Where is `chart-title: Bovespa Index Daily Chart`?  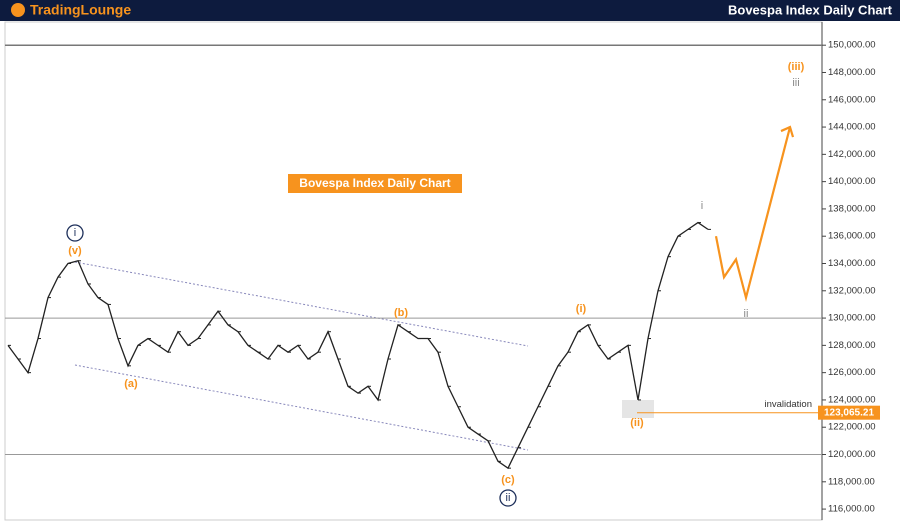 chart-title: Bovespa Index Daily Chart is located at coordinates (374, 183).